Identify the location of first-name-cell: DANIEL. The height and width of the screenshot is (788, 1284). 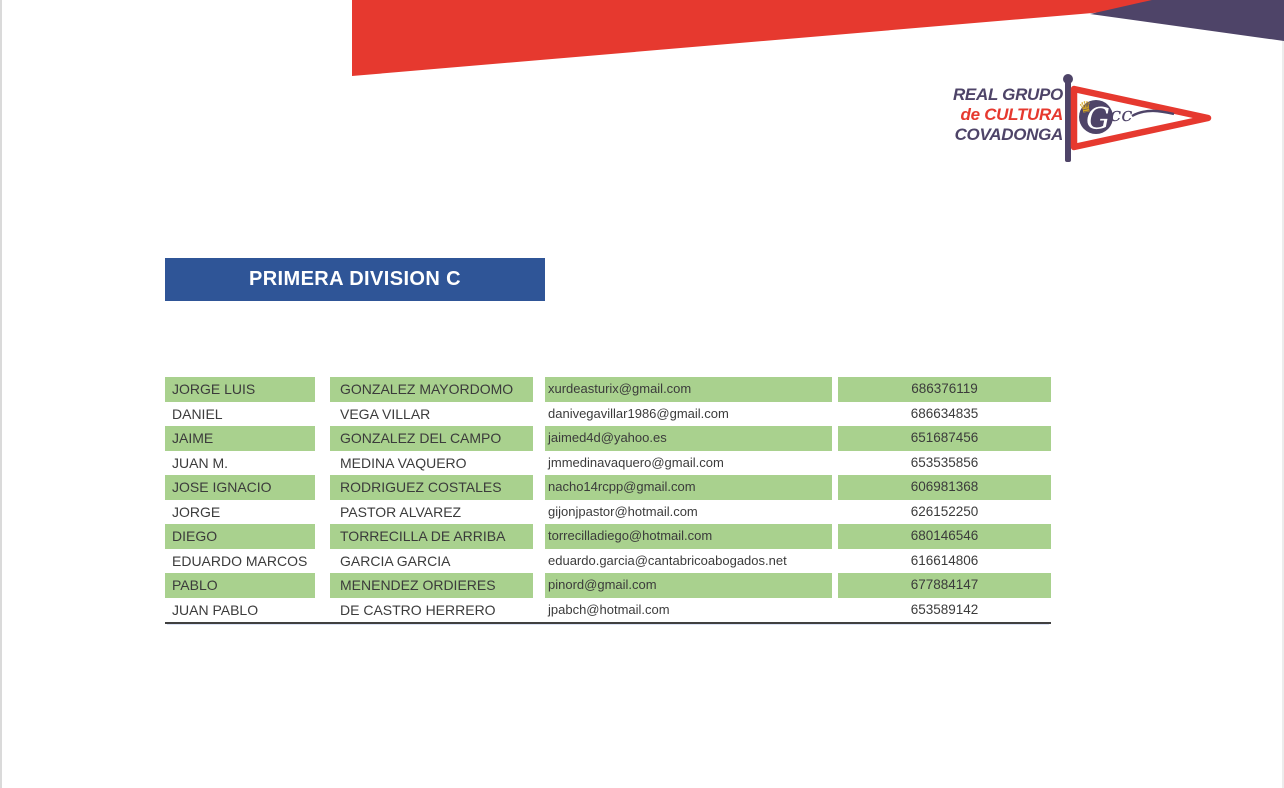
(247, 413).